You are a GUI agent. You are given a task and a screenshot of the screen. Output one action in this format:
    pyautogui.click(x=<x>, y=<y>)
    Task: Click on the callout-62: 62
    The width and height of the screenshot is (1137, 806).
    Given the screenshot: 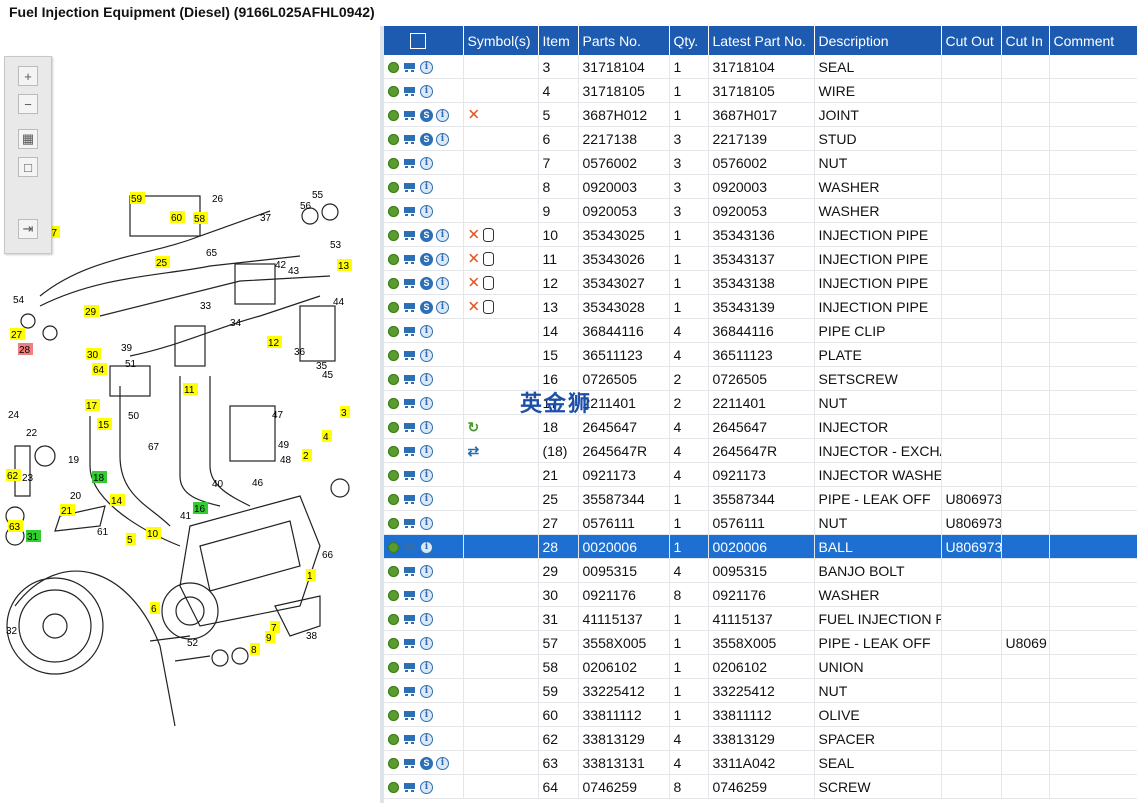 What is the action you would take?
    pyautogui.click(x=13, y=475)
    